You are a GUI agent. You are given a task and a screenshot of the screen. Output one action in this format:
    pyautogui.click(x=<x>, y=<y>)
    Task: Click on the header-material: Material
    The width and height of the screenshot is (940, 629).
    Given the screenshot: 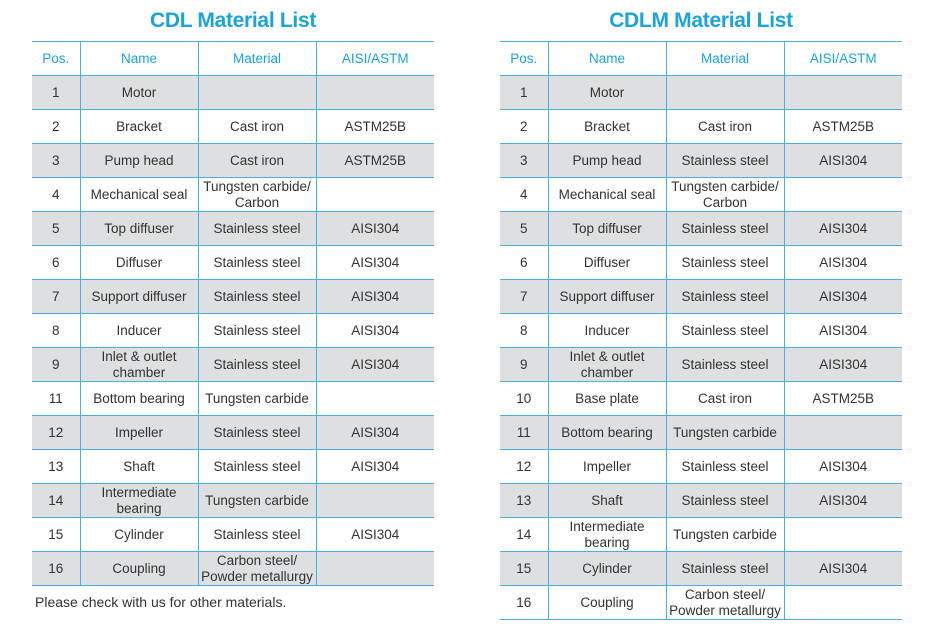 What is the action you would take?
    pyautogui.click(x=256, y=58)
    